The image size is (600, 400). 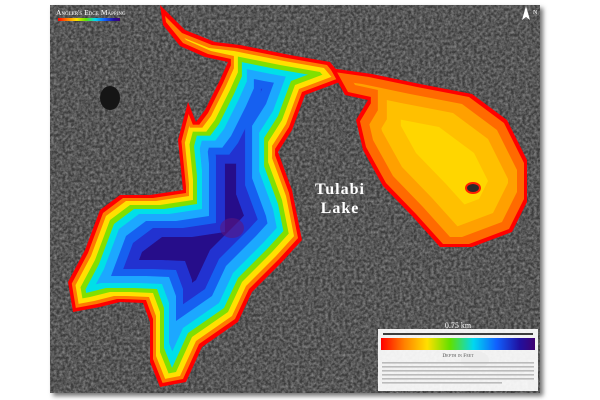 What do you see at coordinates (340, 189) in the screenshot?
I see `lake-label: Tulabi` at bounding box center [340, 189].